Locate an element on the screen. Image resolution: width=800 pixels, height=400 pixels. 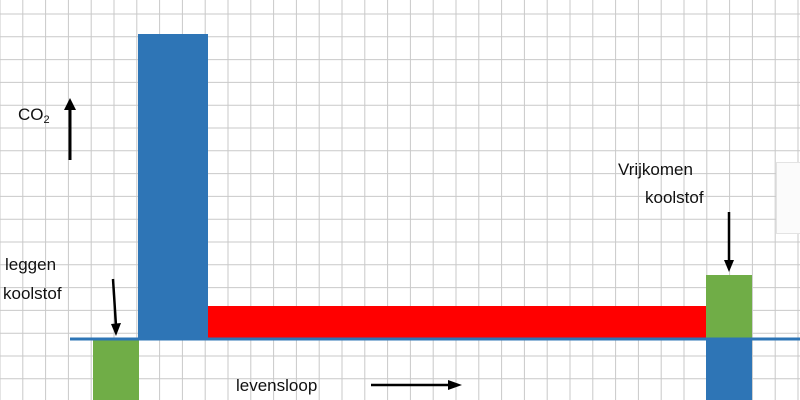
co2-label: CO2 is located at coordinates (34, 115).